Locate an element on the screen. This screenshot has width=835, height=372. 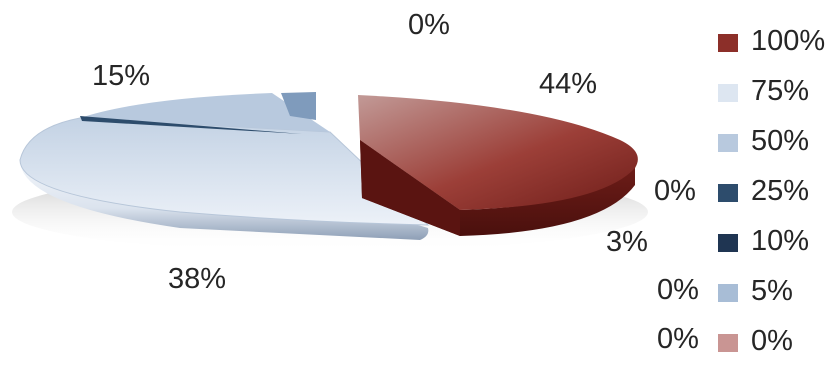
legend-item: 0% is located at coordinates (772, 347).